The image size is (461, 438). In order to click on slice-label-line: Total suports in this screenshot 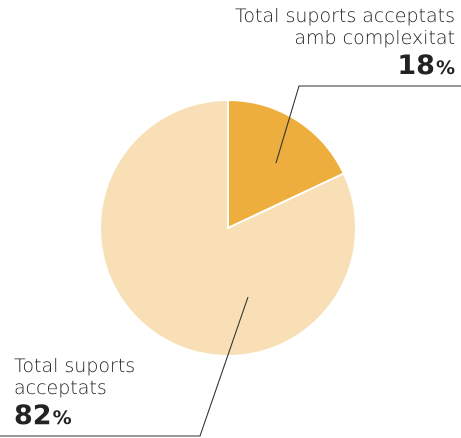, I will do `click(75, 366)`.